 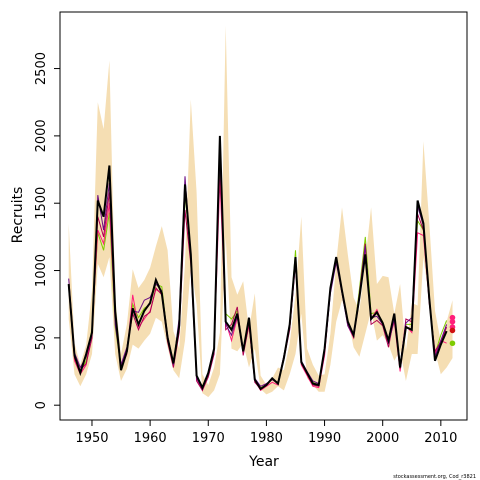 What do you see at coordinates (382, 438) in the screenshot?
I see `x-tick-label: 2000` at bounding box center [382, 438].